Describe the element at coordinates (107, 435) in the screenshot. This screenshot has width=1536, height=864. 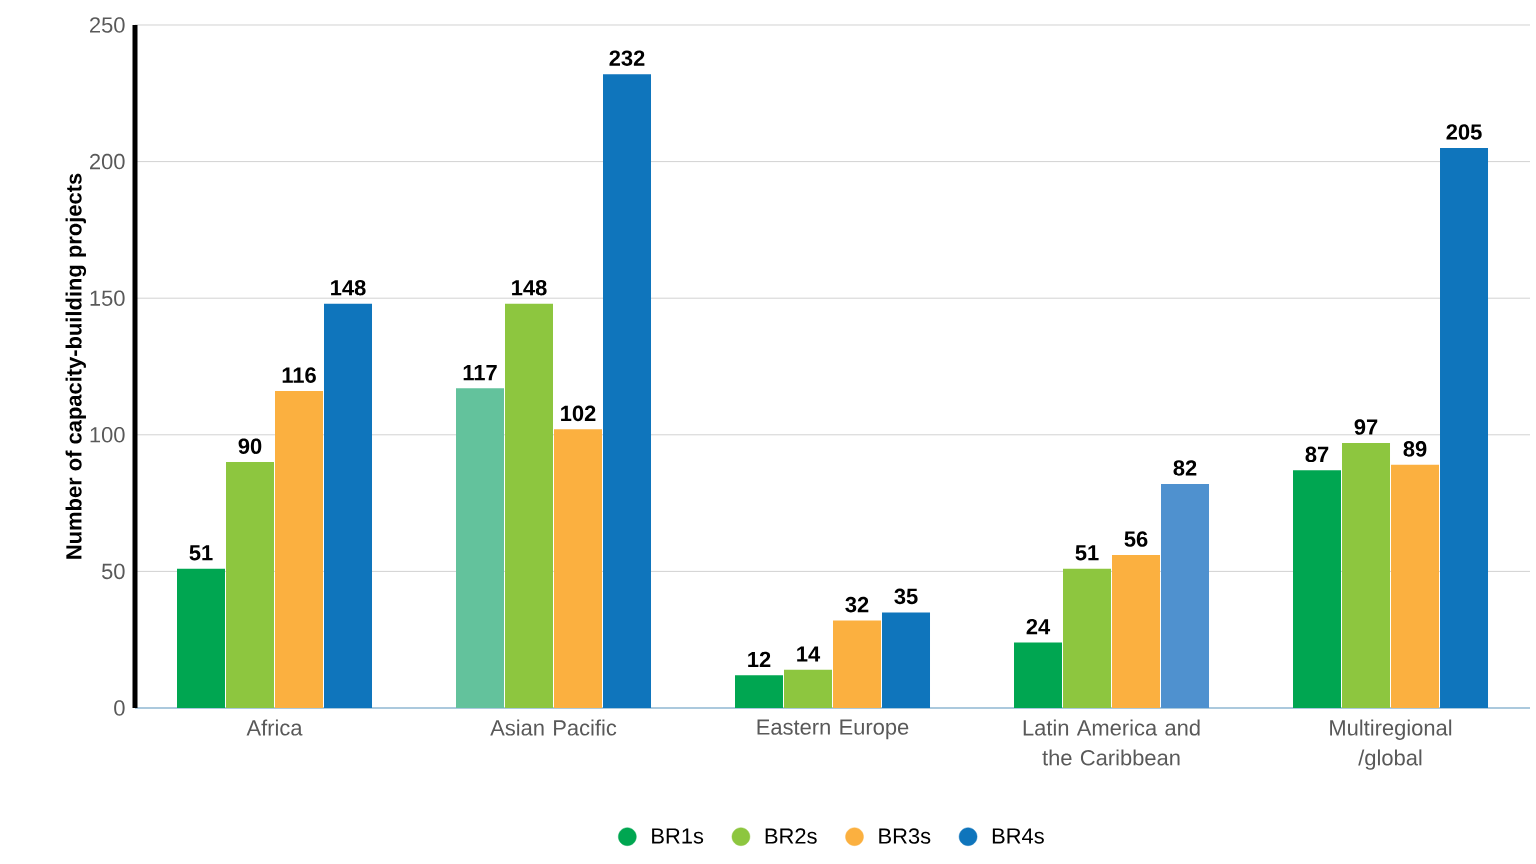
I see `y-tick-label: 100` at that location.